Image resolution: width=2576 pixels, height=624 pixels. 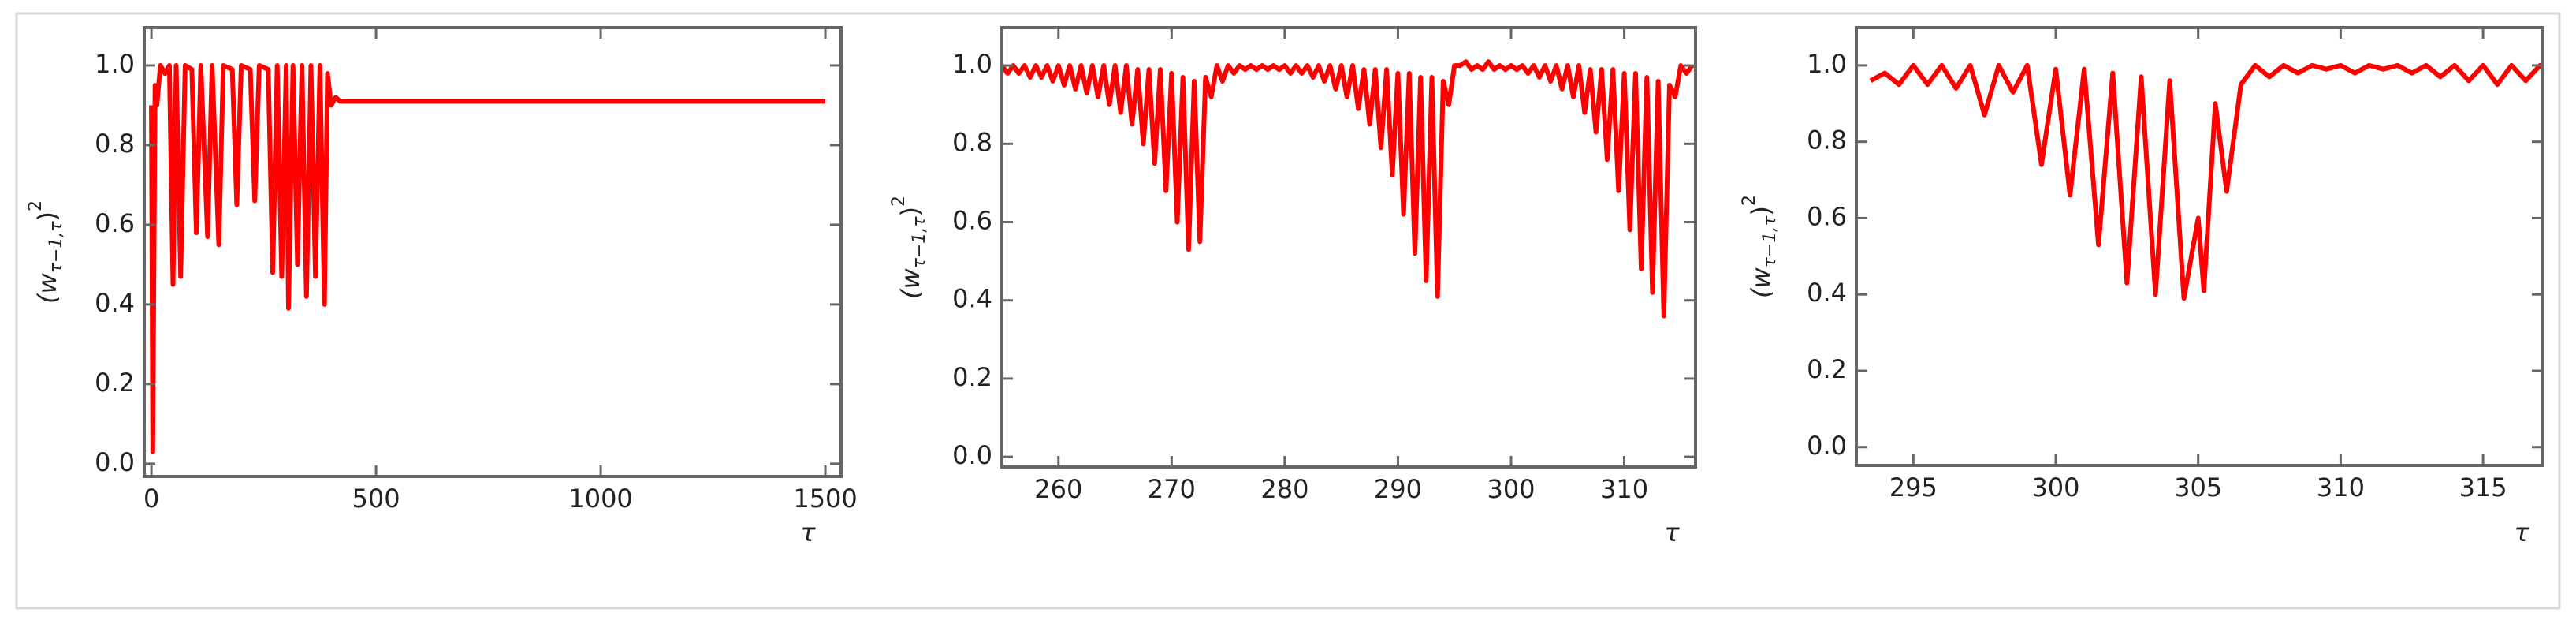 What do you see at coordinates (376, 499) in the screenshot?
I see `x-tick-label: 500` at bounding box center [376, 499].